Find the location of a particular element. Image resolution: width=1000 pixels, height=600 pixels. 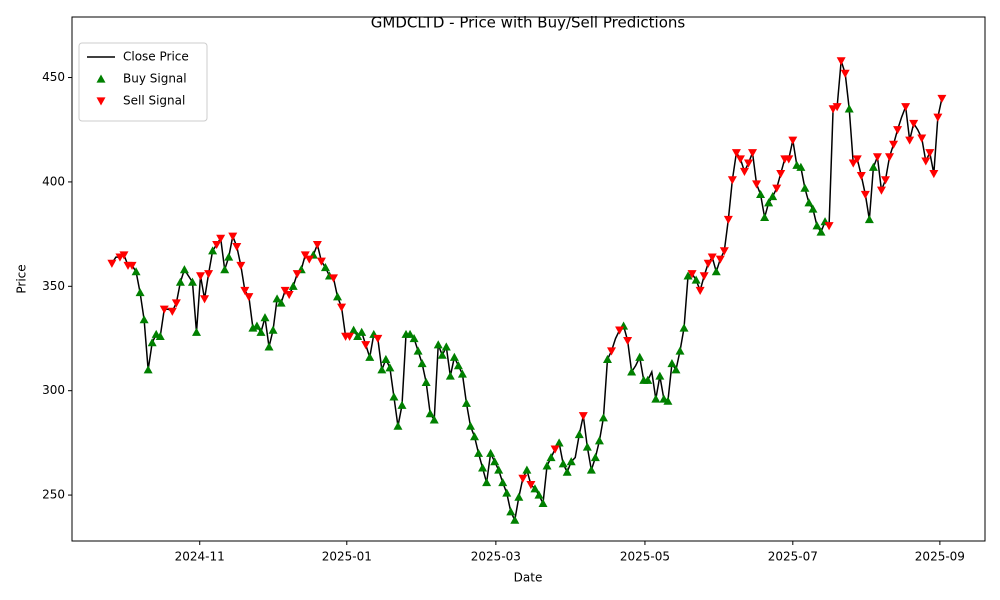

y-tick-label: 450 is located at coordinates (53, 77).